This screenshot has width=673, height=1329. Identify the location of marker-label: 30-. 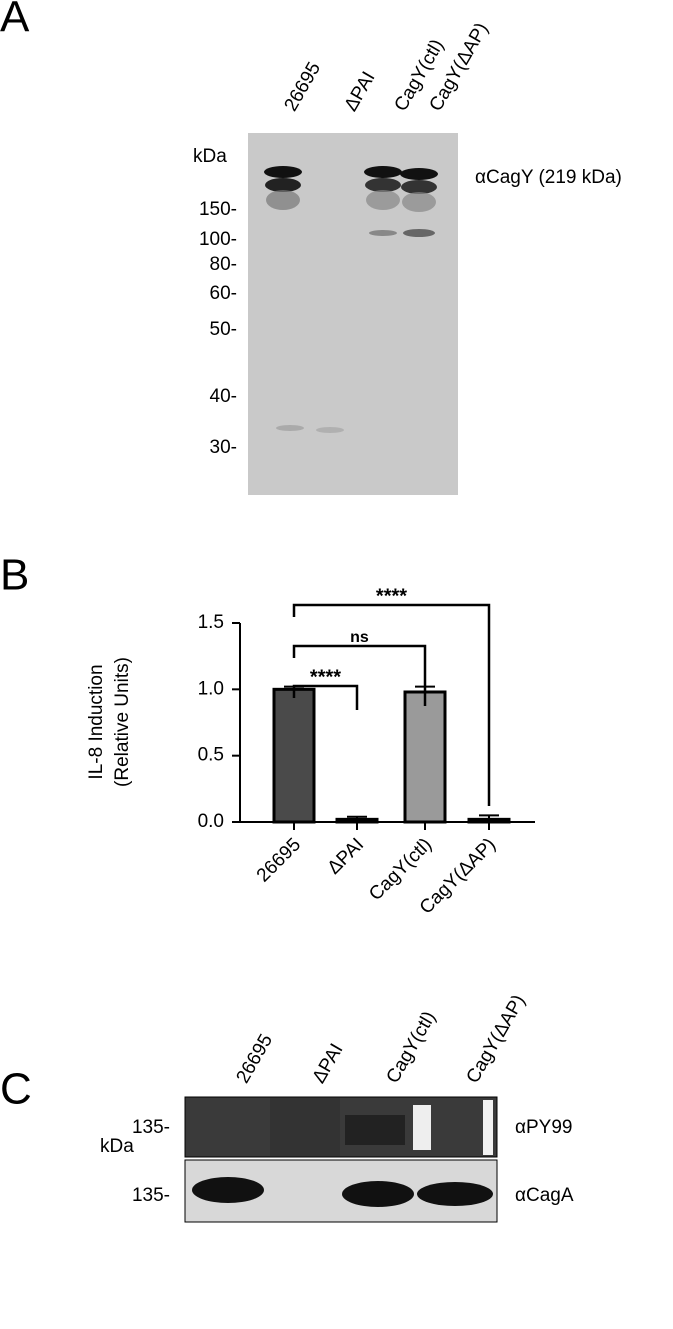
(223, 447).